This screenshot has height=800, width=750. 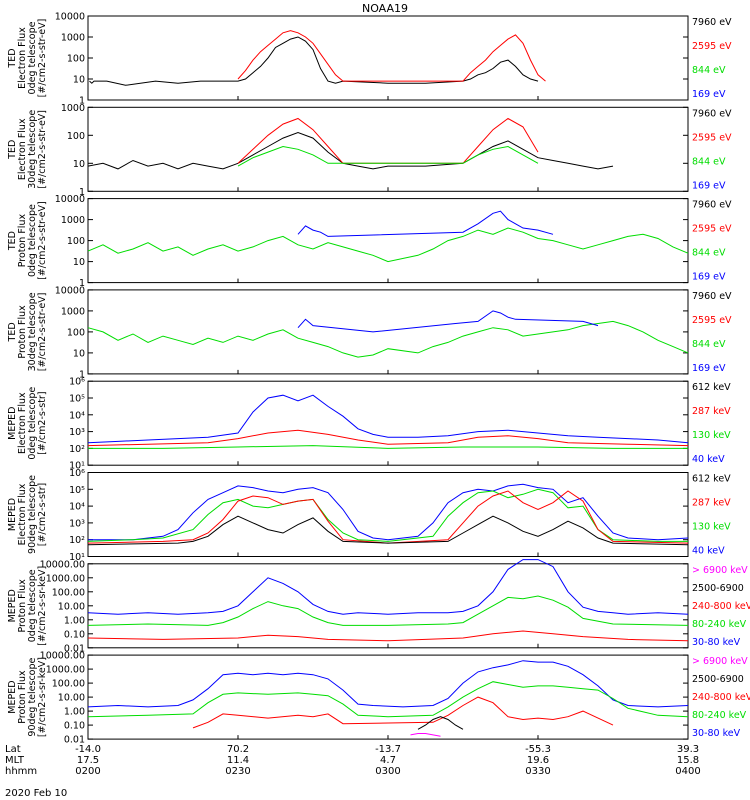 What do you see at coordinates (388, 140) in the screenshot?
I see `series-red` at bounding box center [388, 140].